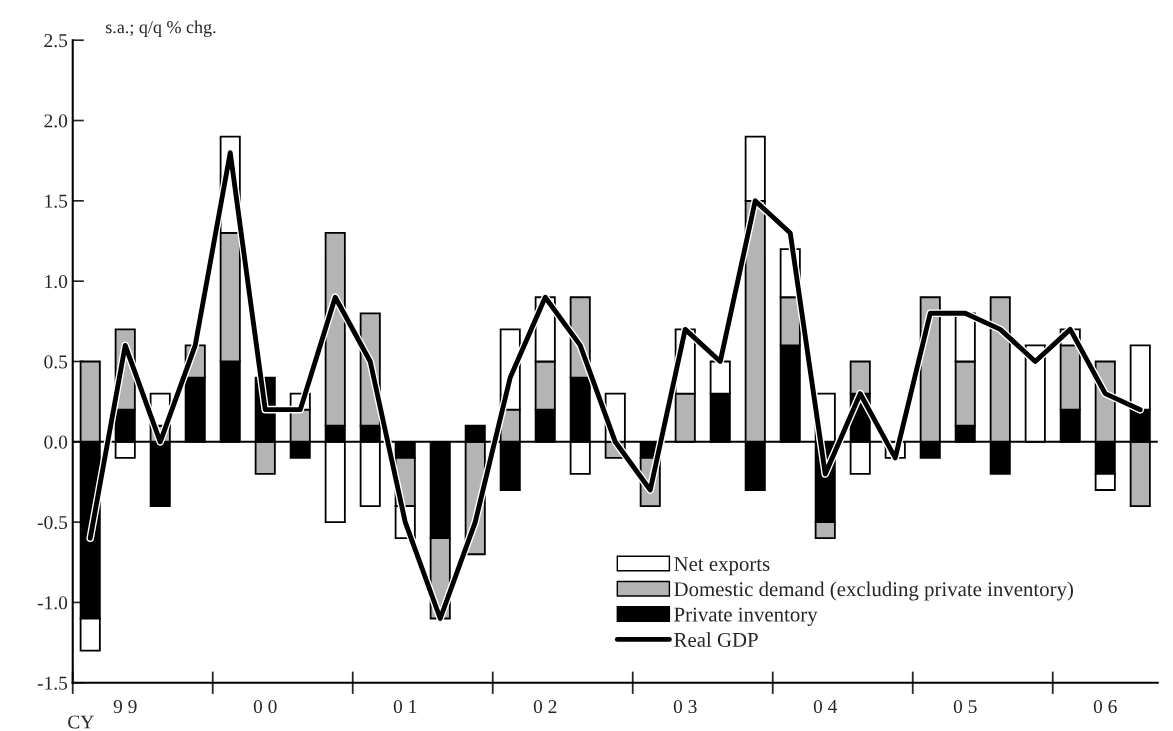 This screenshot has width=1173, height=731. What do you see at coordinates (685, 706) in the screenshot?
I see `x-tick-label: 0 3` at bounding box center [685, 706].